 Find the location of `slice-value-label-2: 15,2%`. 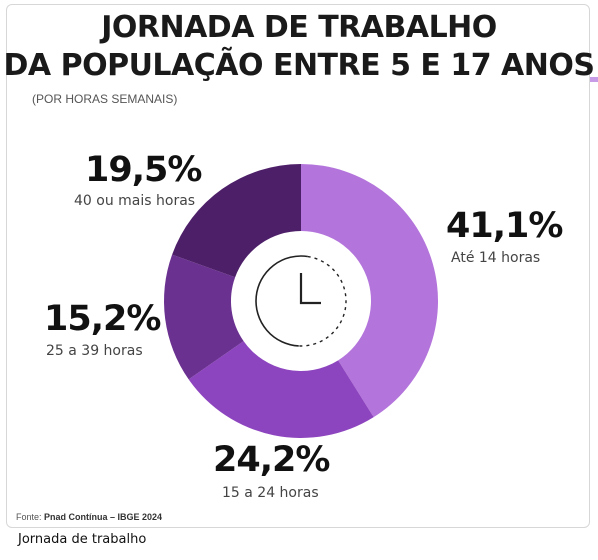

slice-value-label-2: 15,2% is located at coordinates (102, 319).